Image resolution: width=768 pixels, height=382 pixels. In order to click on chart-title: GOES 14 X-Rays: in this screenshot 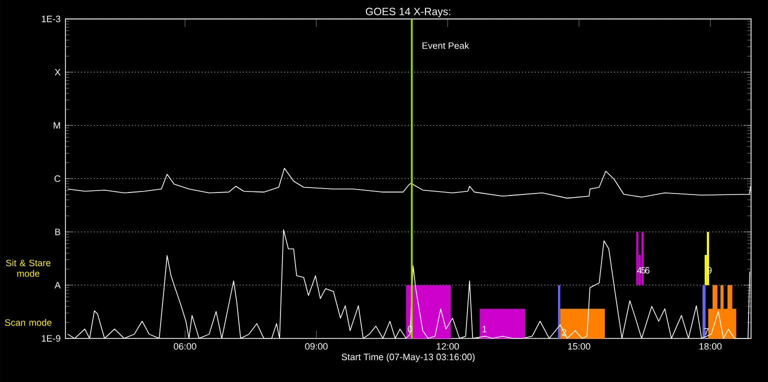, I will do `click(408, 13)`.